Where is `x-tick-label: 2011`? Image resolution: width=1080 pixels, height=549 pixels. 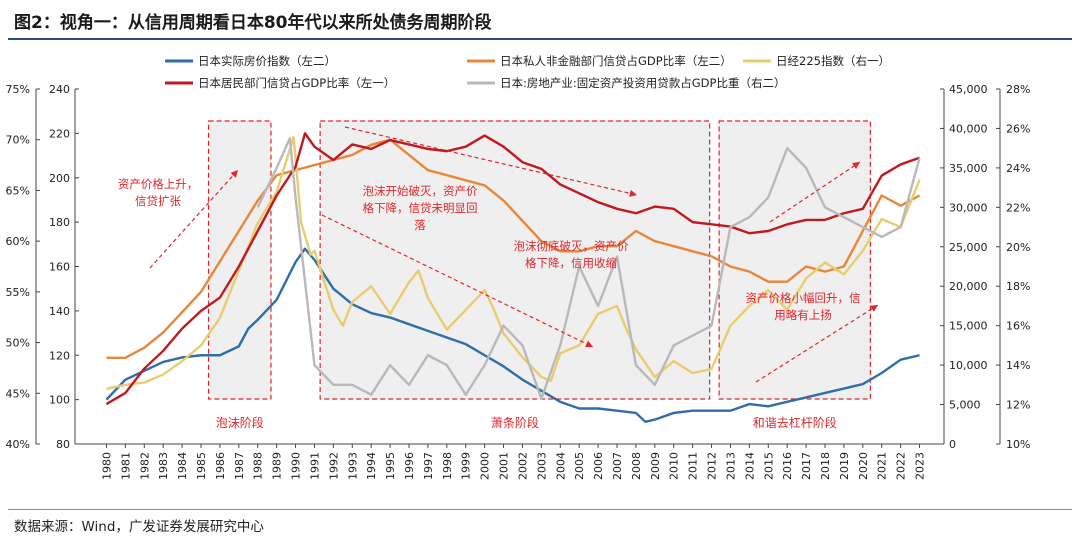 x-tick-label: 2011 is located at coordinates (693, 466).